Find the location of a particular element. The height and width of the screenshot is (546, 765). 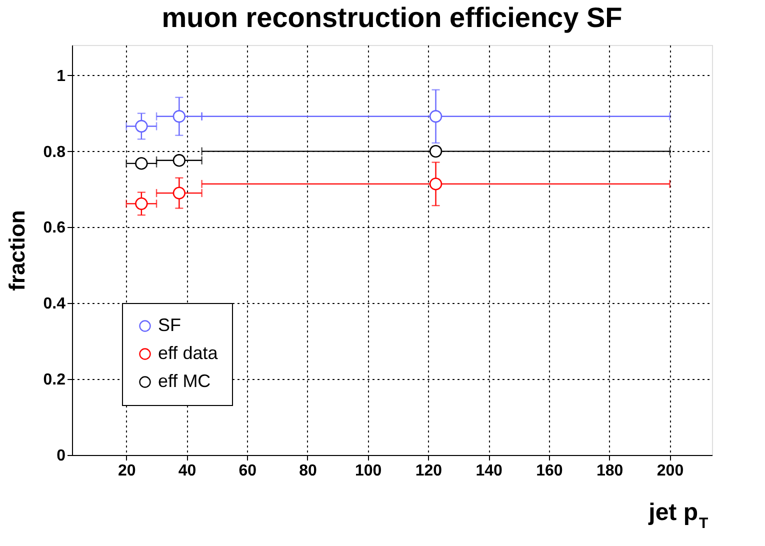

y-tick-label: 0.4 is located at coordinates (54, 304).